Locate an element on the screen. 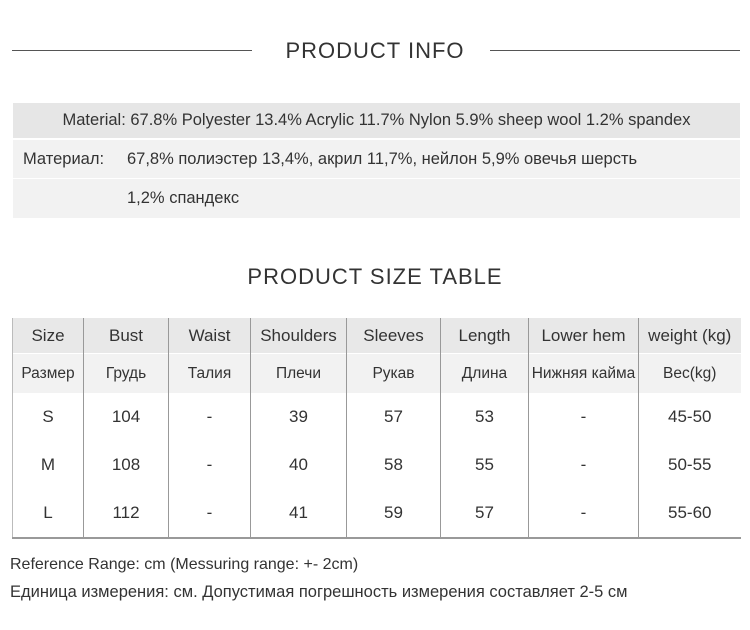 This screenshot has width=750, height=630. table-row: L 112-41 59 57-55-60 is located at coordinates (376, 514).